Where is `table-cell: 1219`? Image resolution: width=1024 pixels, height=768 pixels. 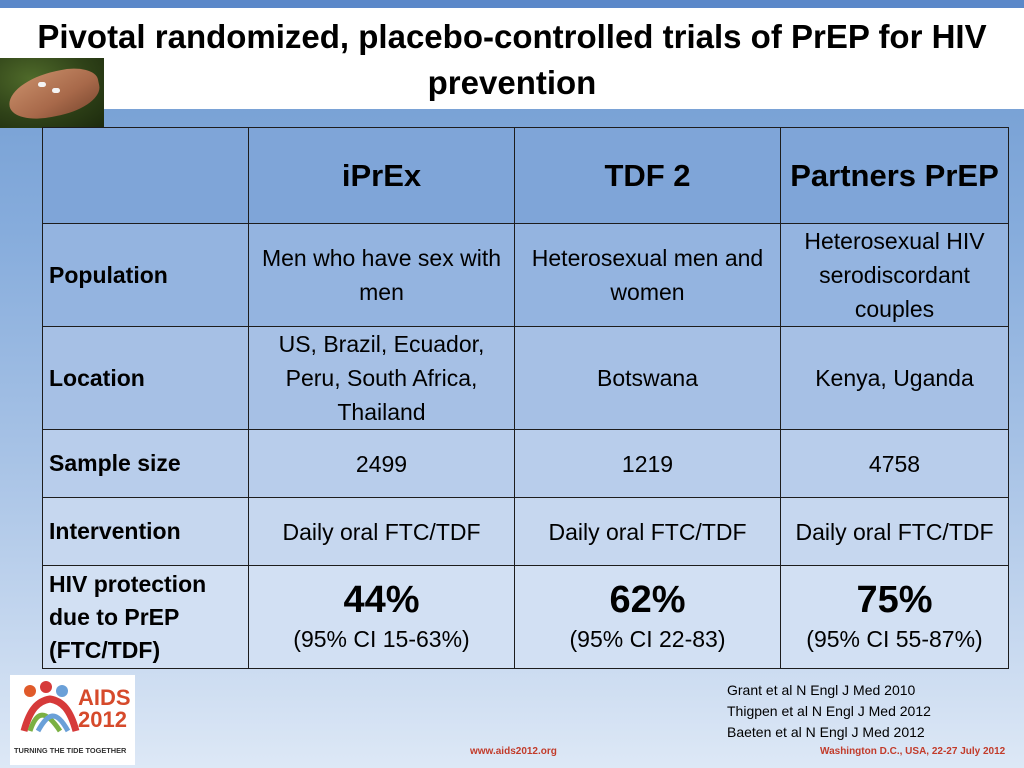
table-cell: 1219 is located at coordinates (647, 463).